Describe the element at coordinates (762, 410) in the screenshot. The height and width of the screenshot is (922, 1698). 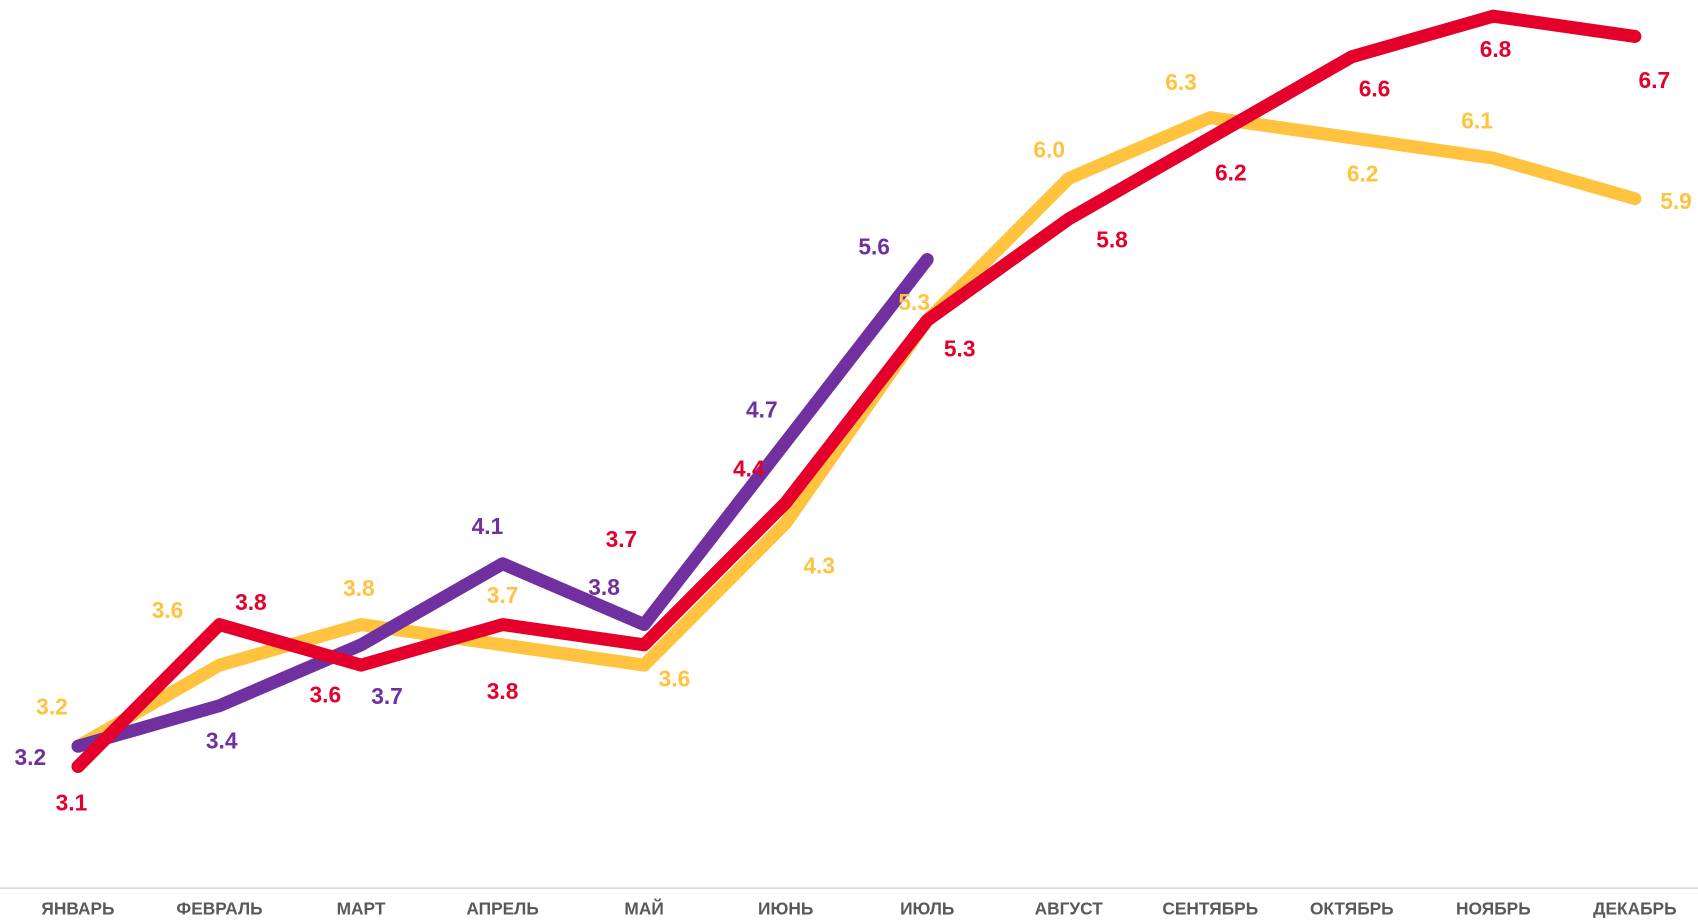
I see `data-label: 4.7` at that location.